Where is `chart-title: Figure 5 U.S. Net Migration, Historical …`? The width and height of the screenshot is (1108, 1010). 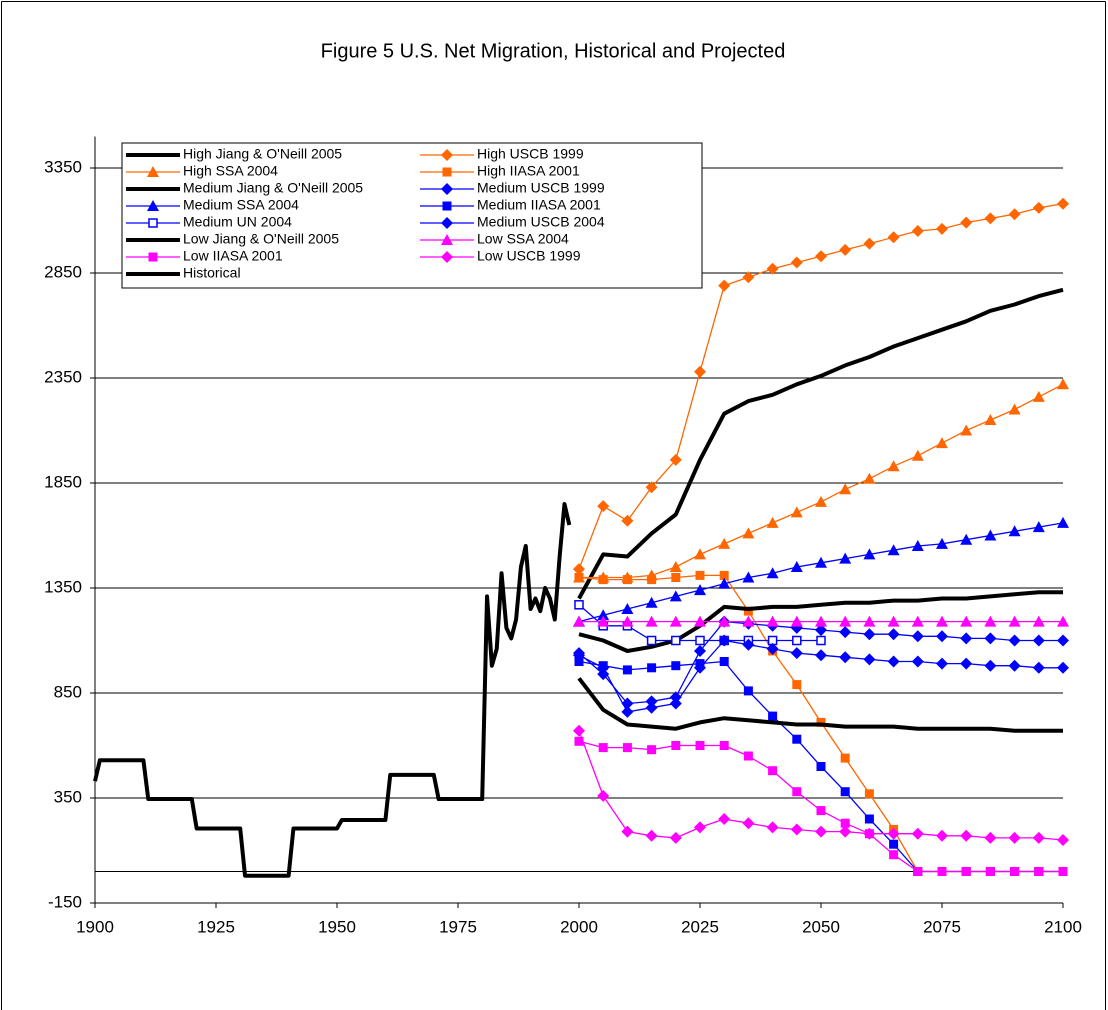
chart-title: Figure 5 U.S. Net Migration, Historical … is located at coordinates (553, 51).